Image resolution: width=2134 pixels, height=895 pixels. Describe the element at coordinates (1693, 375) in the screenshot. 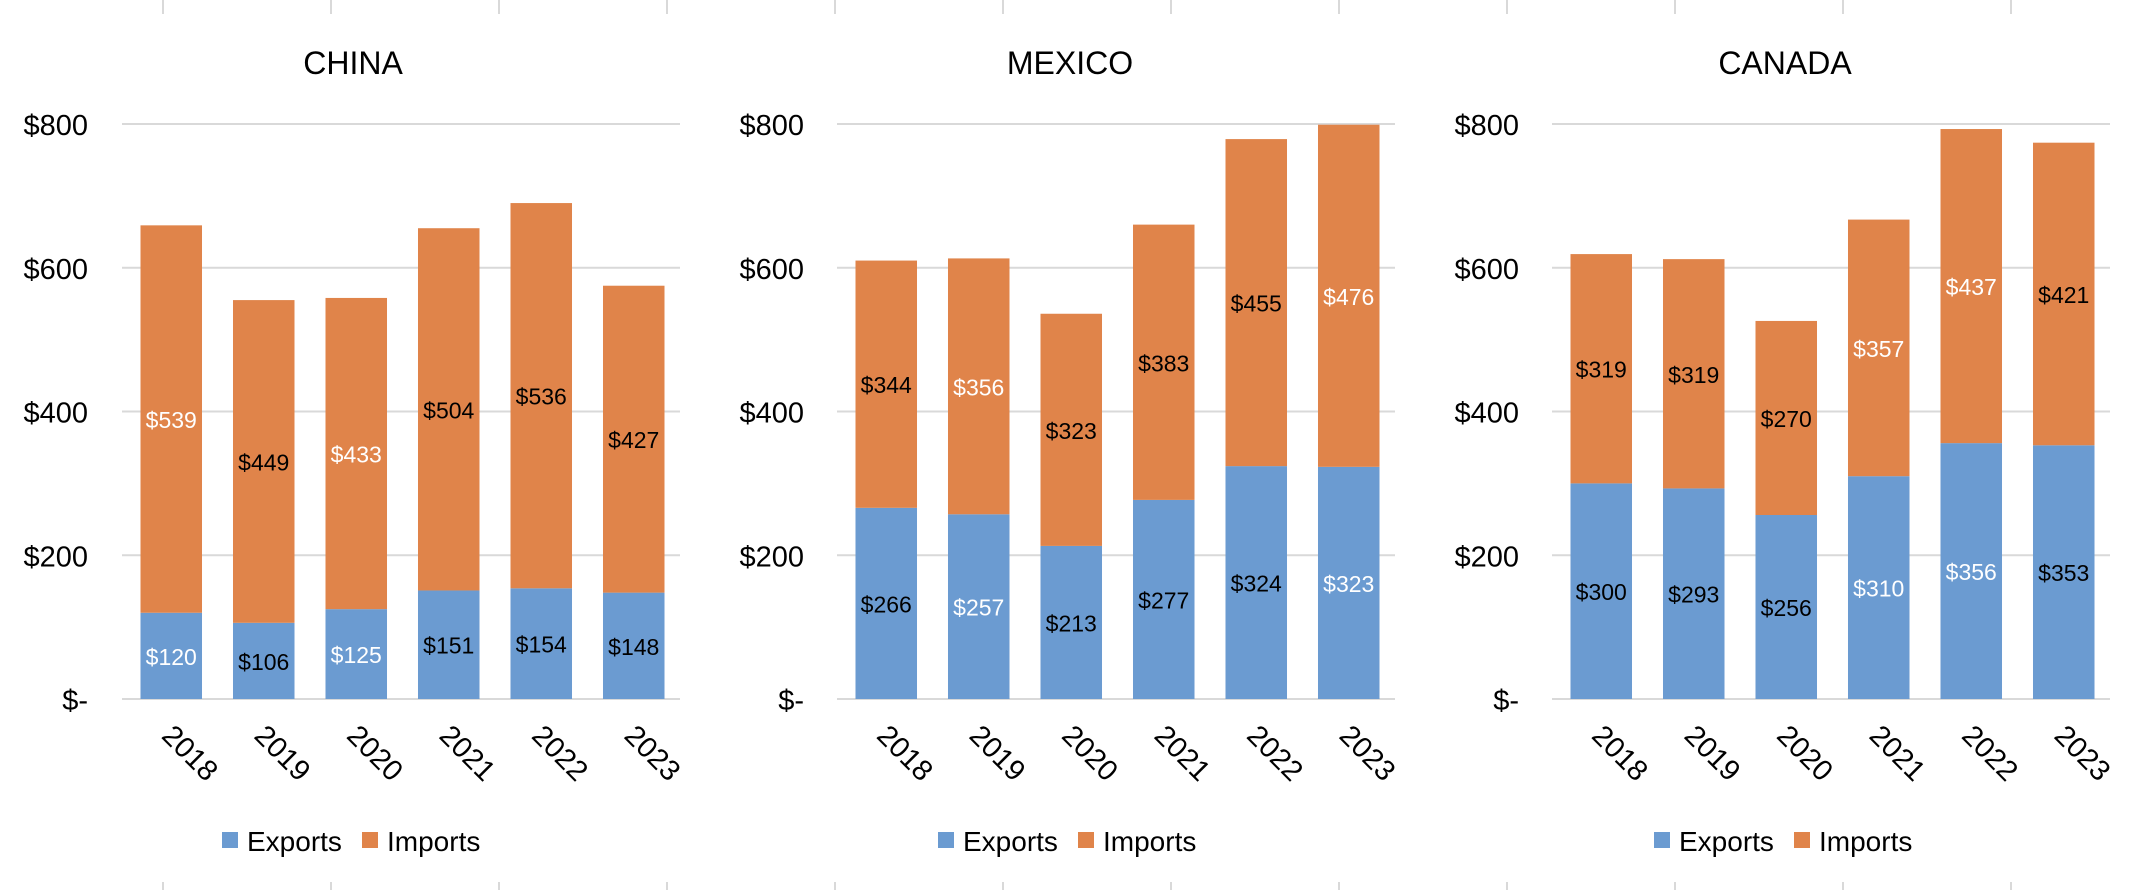

I see `data-label: $319` at that location.